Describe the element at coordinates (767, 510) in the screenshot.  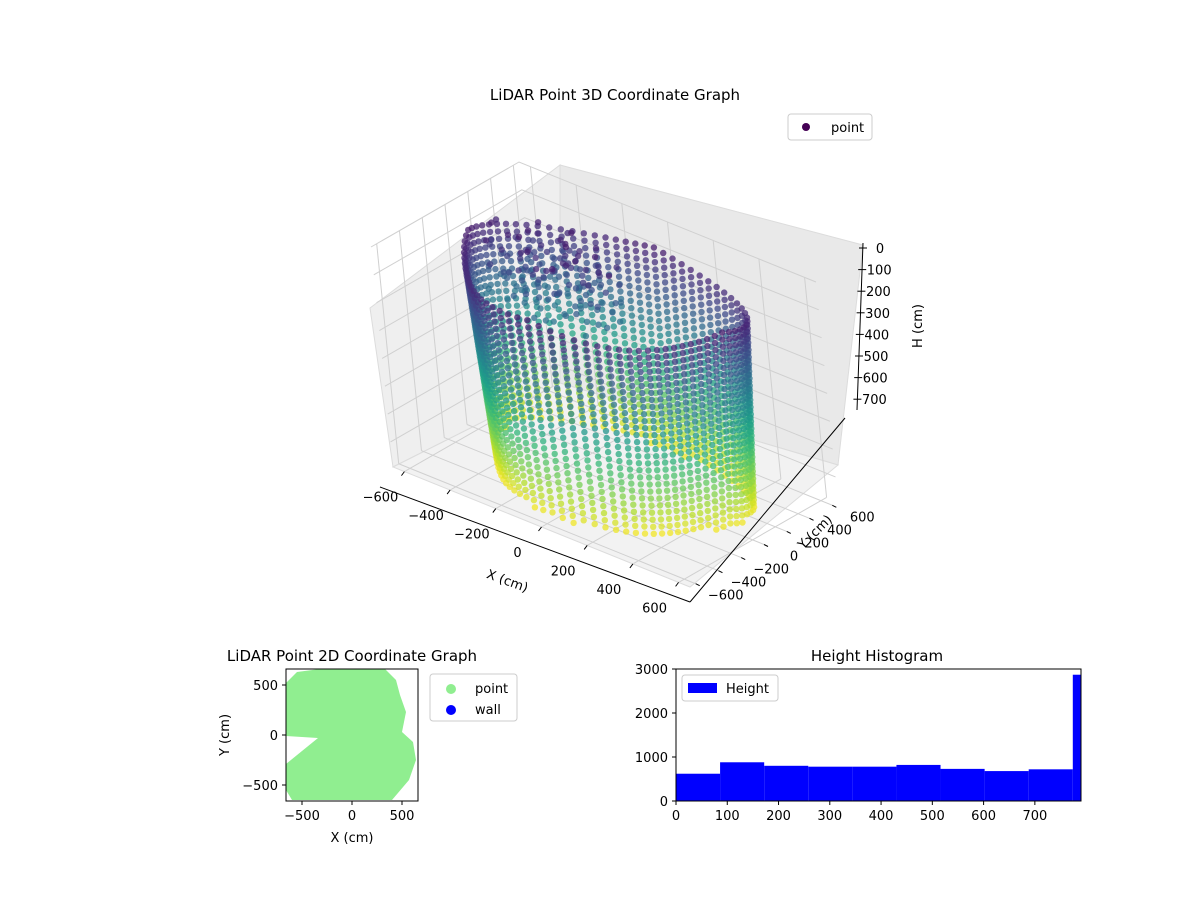
I see `y-axis-line` at that location.